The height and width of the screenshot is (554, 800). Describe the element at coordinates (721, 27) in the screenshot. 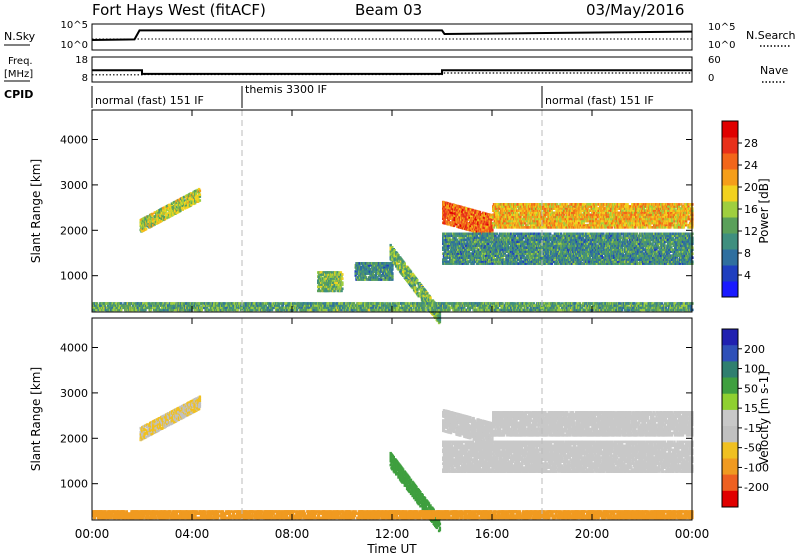

I see `noise-right-tick-top: 10^5` at that location.